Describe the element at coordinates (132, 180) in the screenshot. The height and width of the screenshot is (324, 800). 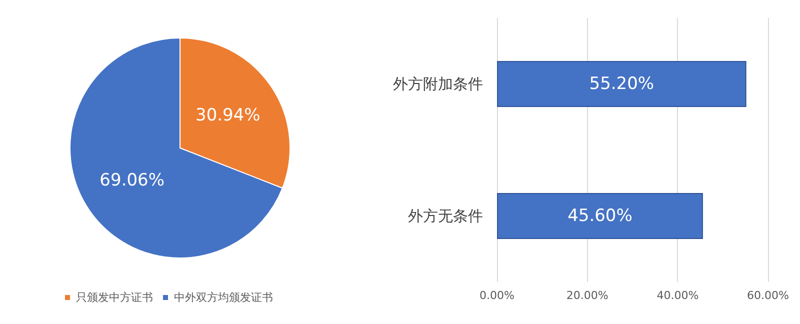
I see `data-label: 69.06%` at that location.